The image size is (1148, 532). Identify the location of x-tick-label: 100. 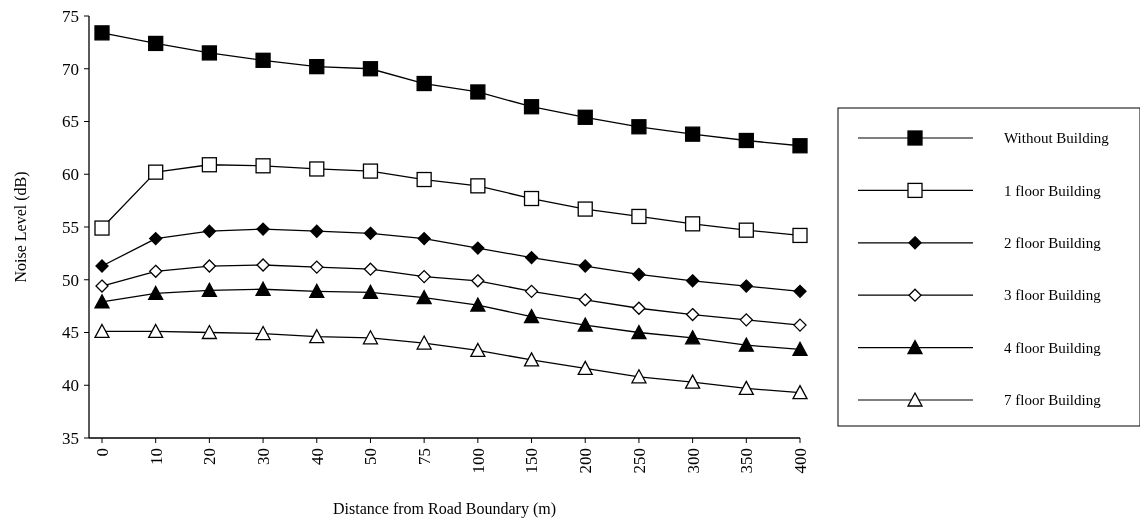
(478, 461).